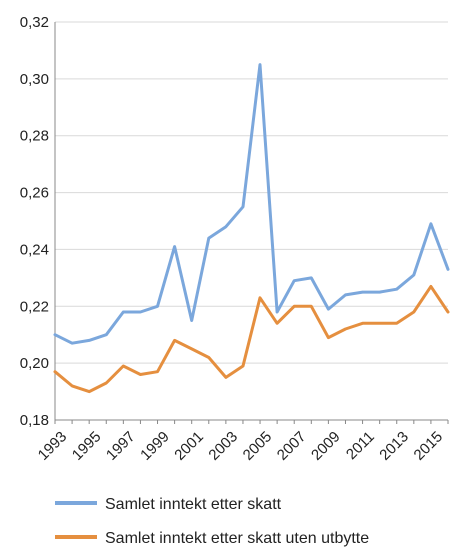 This screenshot has height=560, width=450. Describe the element at coordinates (429, 446) in the screenshot. I see `x-tick-label: 2015` at that location.